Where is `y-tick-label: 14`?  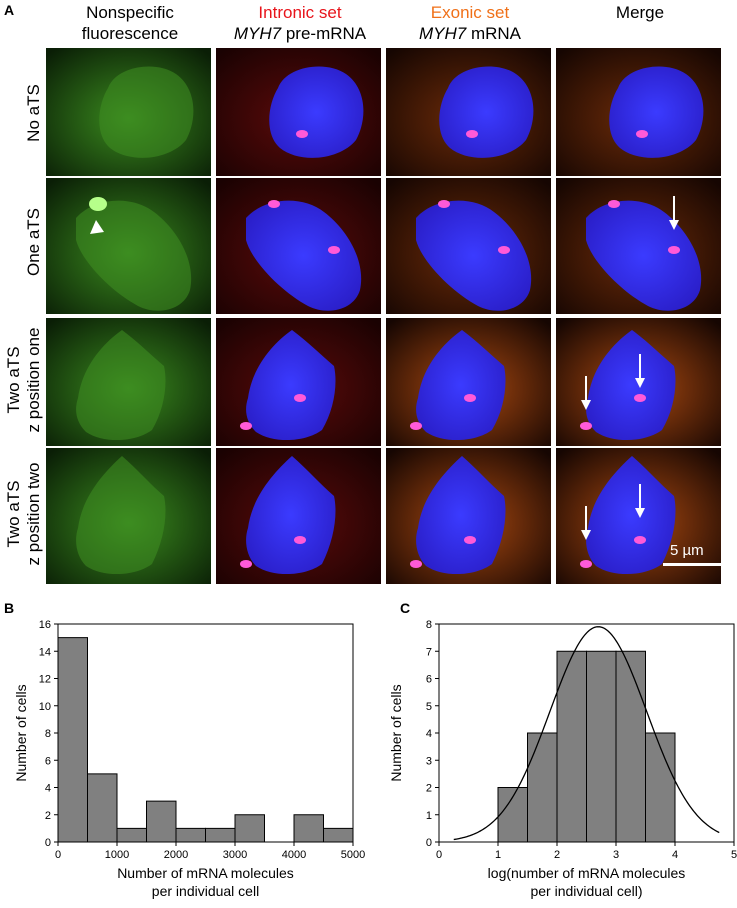 y-tick-label: 14 is located at coordinates (45, 652).